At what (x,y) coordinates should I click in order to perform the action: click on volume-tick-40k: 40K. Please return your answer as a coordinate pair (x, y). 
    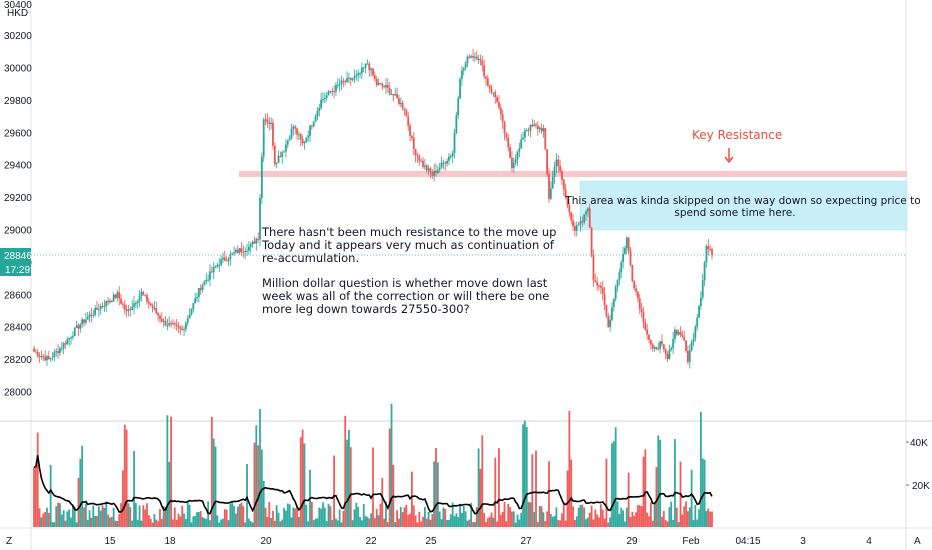
    Looking at the image, I should click on (919, 443).